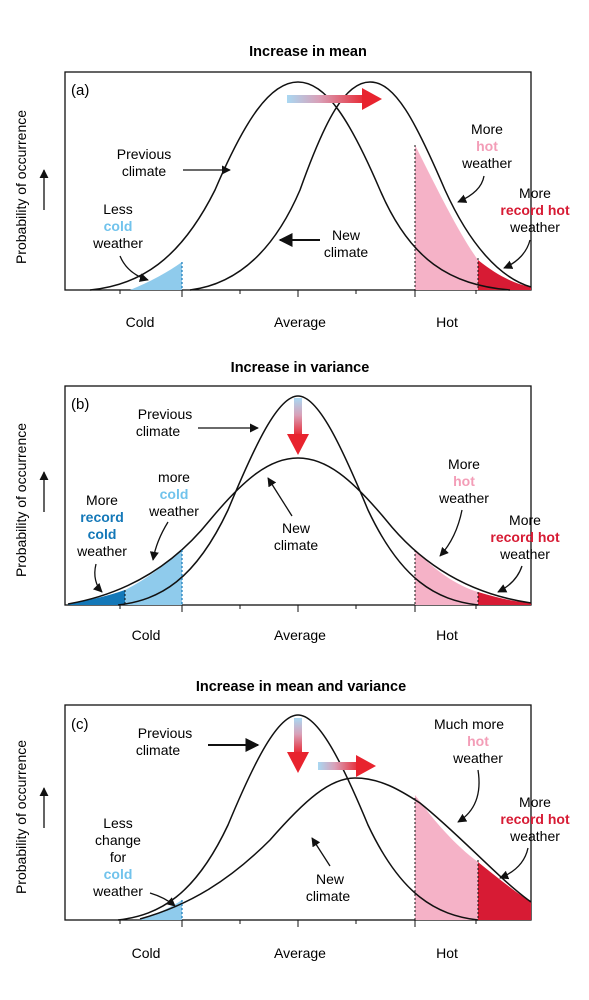 The height and width of the screenshot is (1000, 589). Describe the element at coordinates (300, 368) in the screenshot. I see `panel-title: Increase in variance` at that location.